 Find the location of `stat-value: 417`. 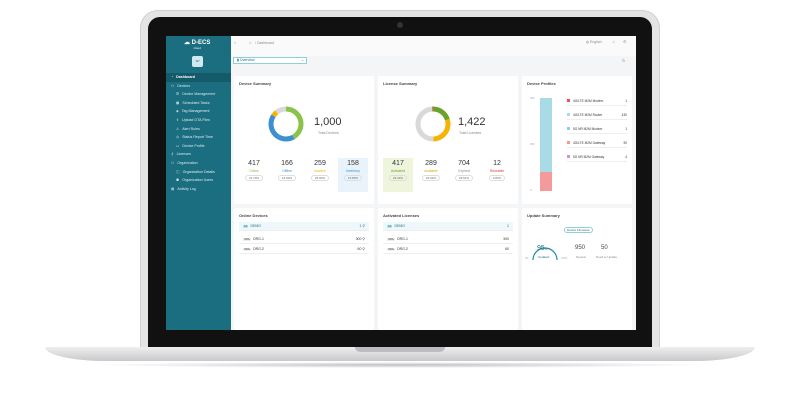

stat-value: 417 is located at coordinates (254, 163).